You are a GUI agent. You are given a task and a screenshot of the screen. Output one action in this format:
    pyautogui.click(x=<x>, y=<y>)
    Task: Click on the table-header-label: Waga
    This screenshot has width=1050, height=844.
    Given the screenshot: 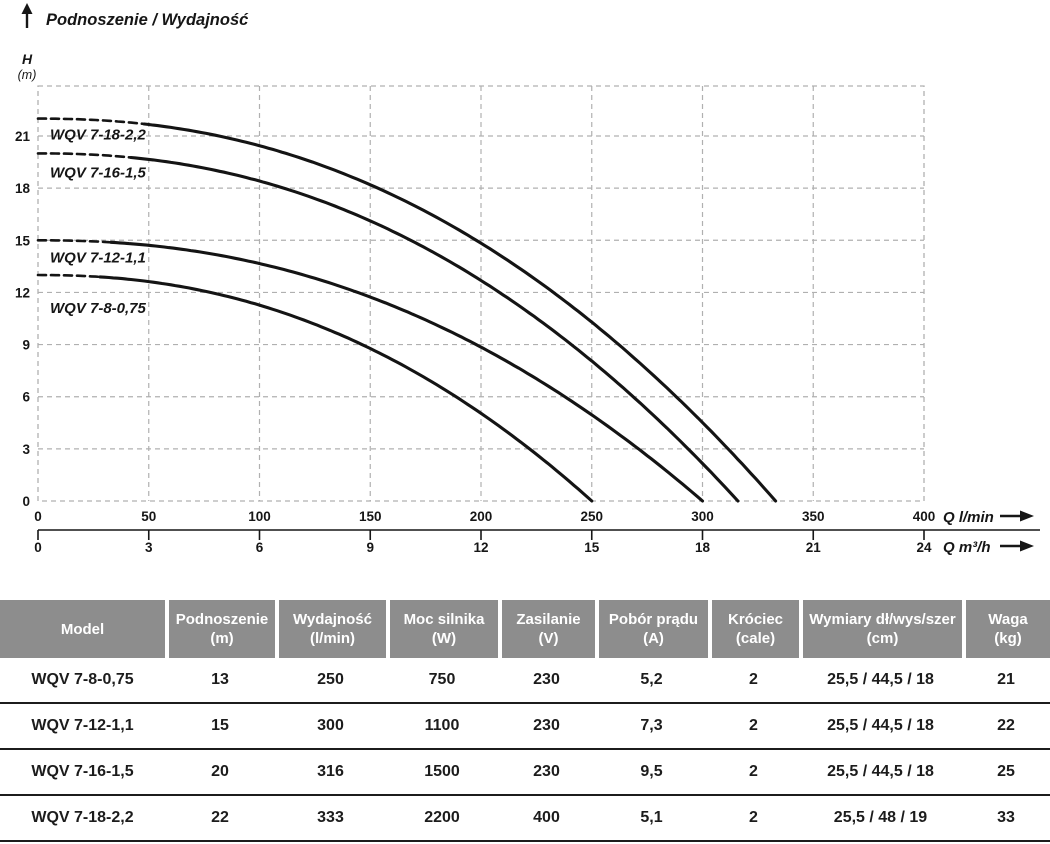 What is the action you would take?
    pyautogui.click(x=1008, y=619)
    